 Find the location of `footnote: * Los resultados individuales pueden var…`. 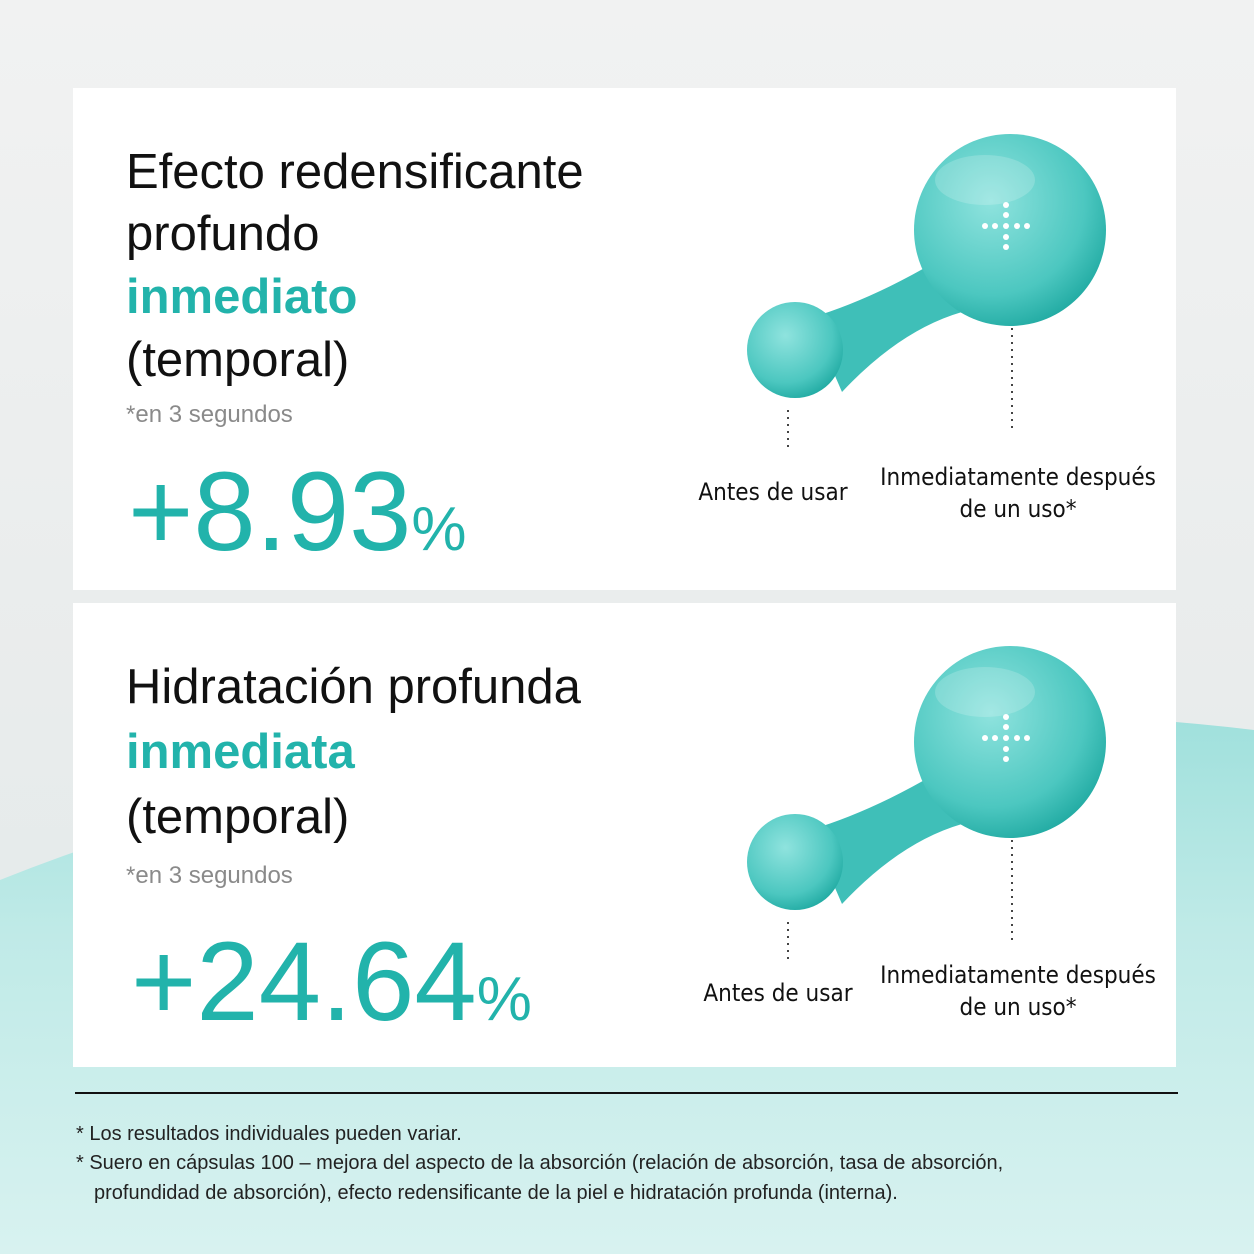

footnote: * Los resultados individuales pueden var… is located at coordinates (269, 1134).